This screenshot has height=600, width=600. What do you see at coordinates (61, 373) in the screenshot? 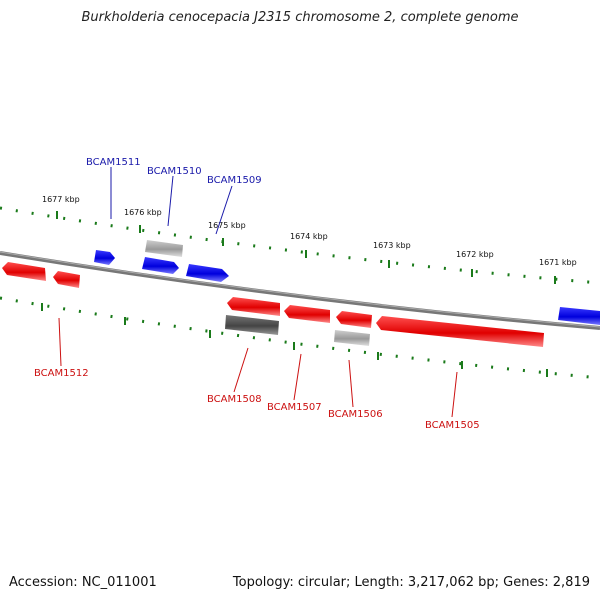
I see `label-bcam1512: BCAM1512` at bounding box center [61, 373].